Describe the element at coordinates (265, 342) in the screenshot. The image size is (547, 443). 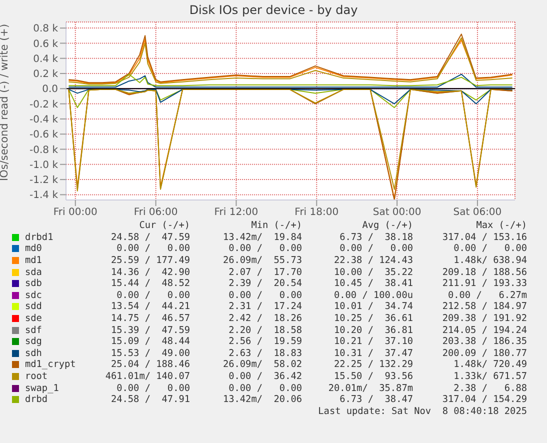
I see `text: 2.56 / 19.59` at that location.